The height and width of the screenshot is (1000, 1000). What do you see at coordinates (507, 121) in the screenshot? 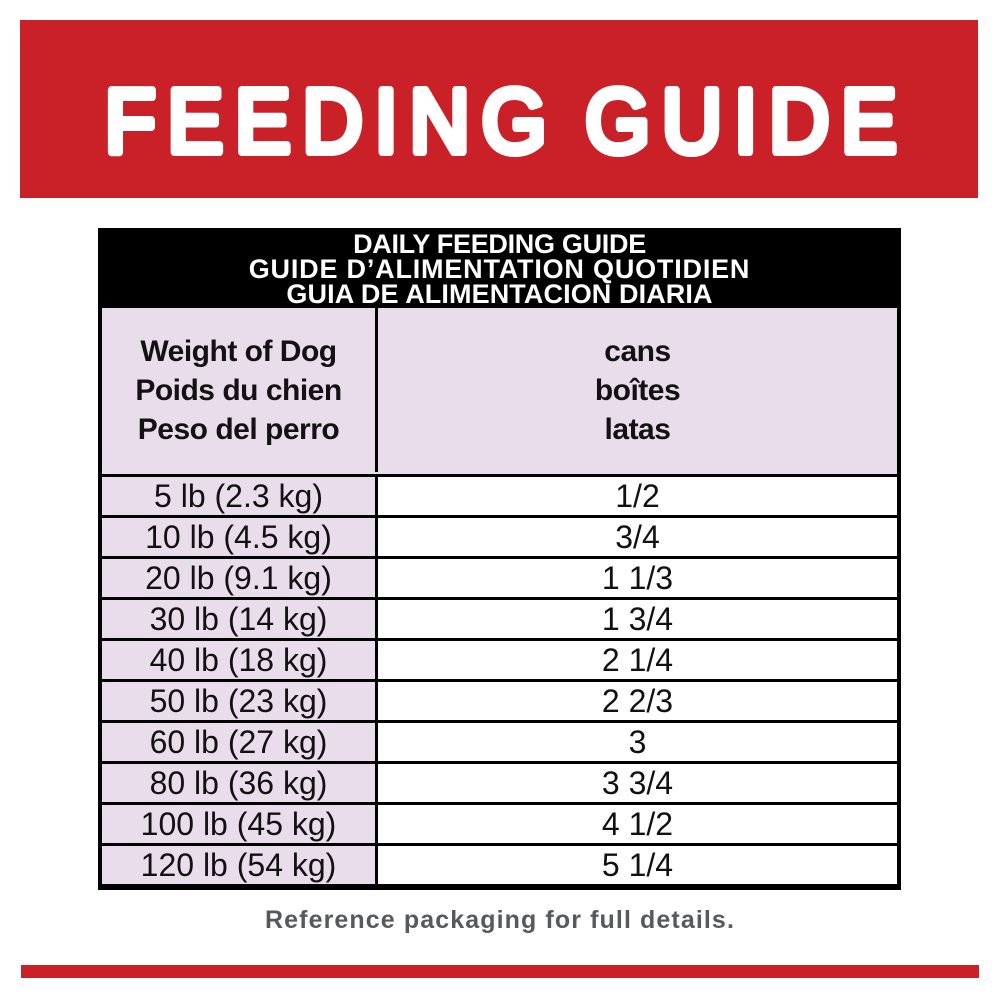
I see `svg-text: FEEDING GUIDE` at bounding box center [507, 121].